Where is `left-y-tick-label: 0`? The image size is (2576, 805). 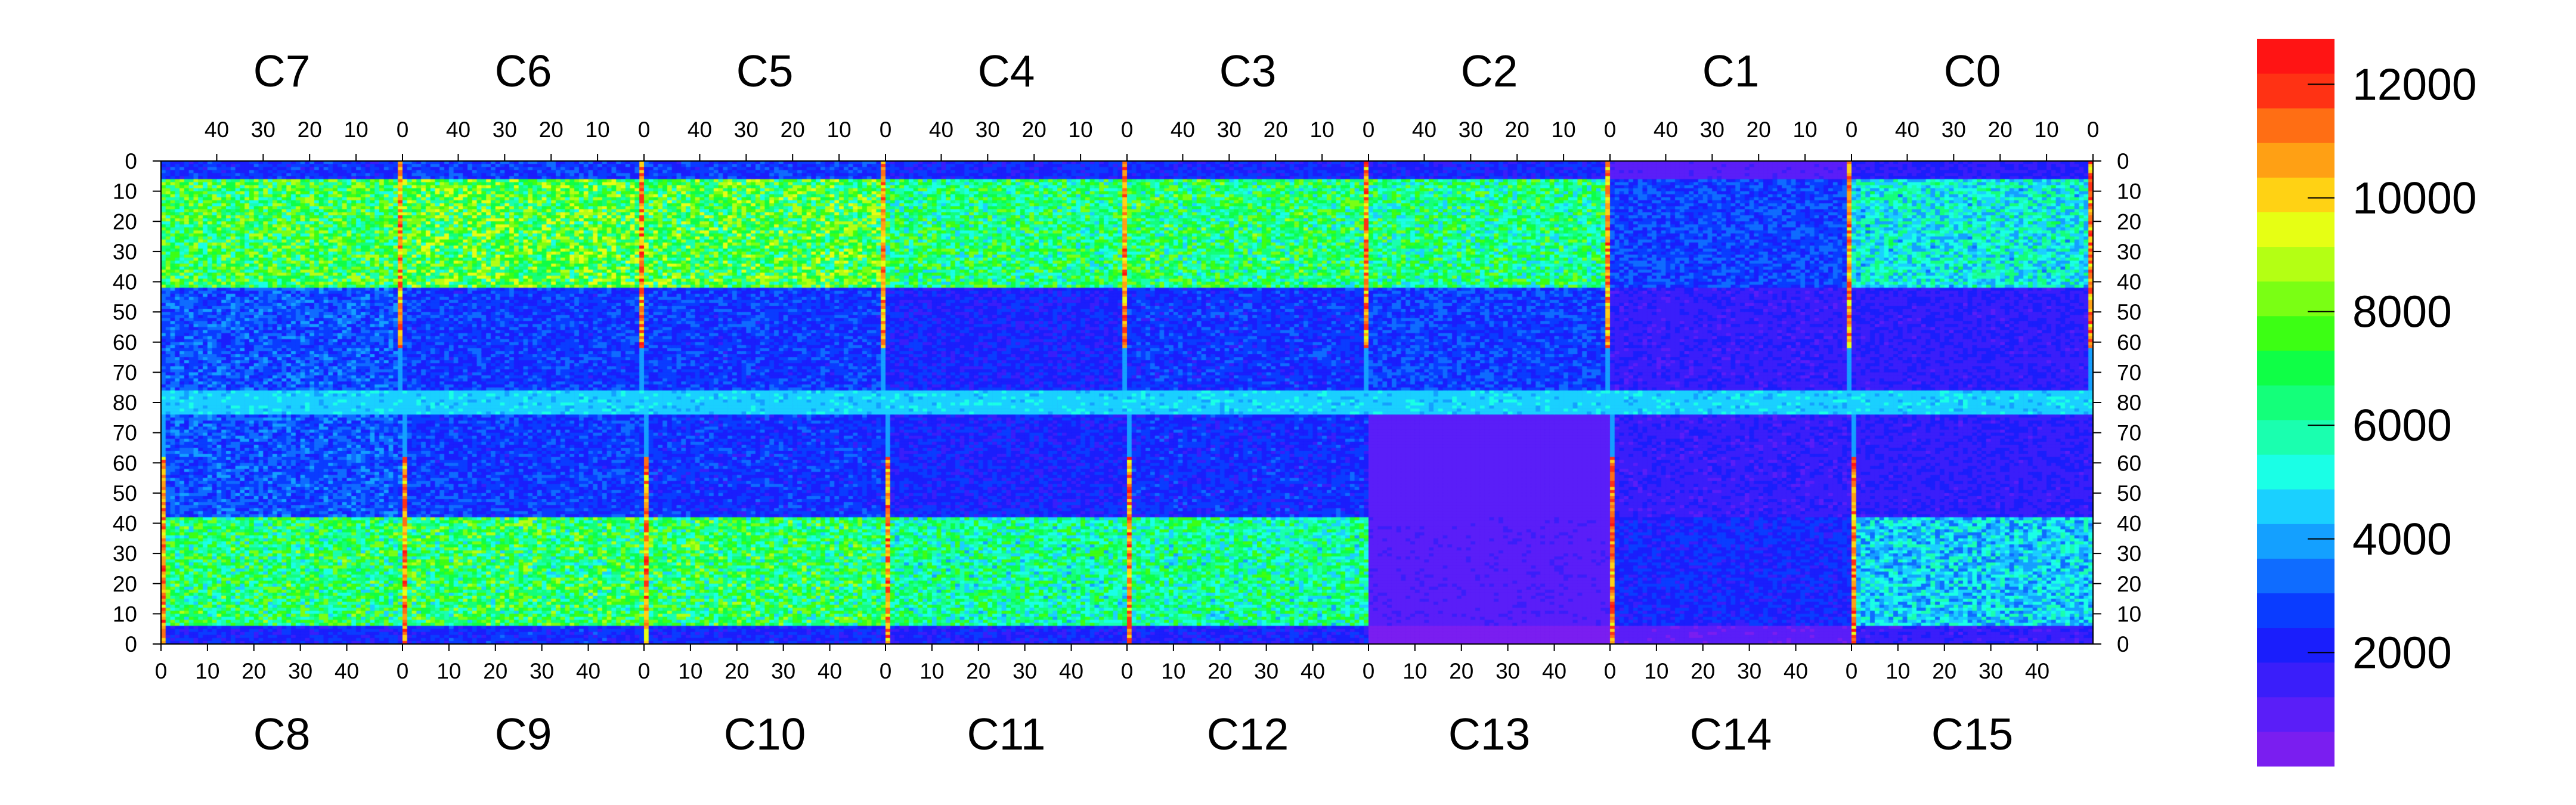
left-y-tick-label: 0 is located at coordinates (131, 161).